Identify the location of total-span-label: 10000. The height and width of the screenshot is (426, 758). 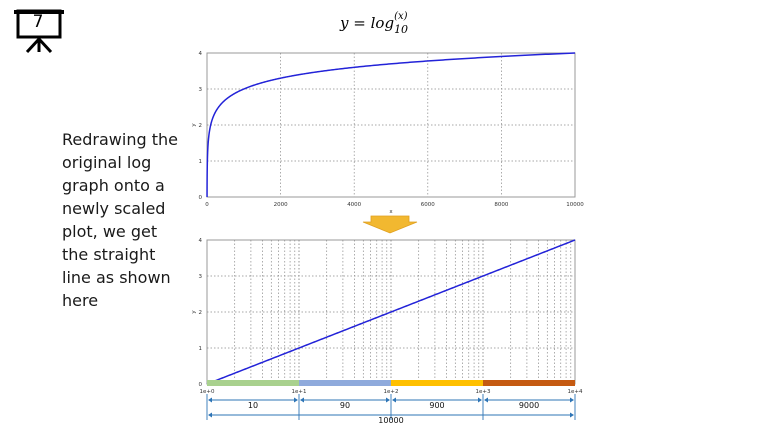
(390, 420).